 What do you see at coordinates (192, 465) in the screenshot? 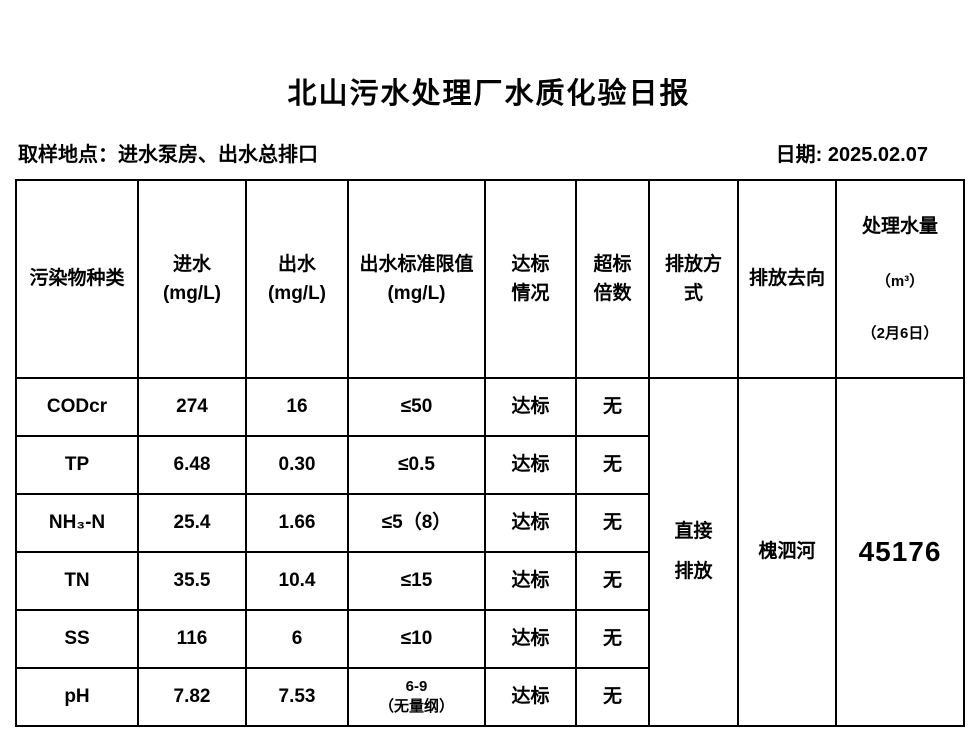
I see `cell-inlet: 6.48` at bounding box center [192, 465].